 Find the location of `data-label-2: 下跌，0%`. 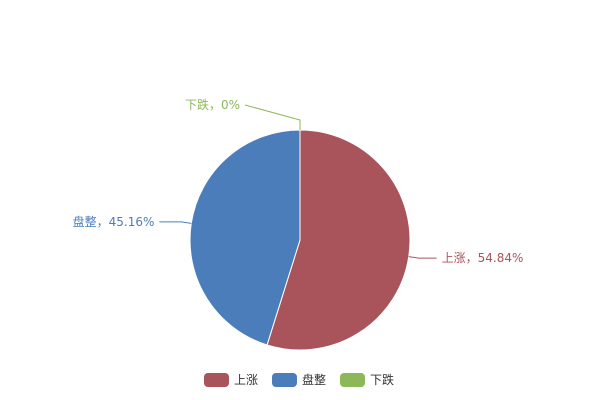

data-label-2: 下跌，0% is located at coordinates (212, 104).